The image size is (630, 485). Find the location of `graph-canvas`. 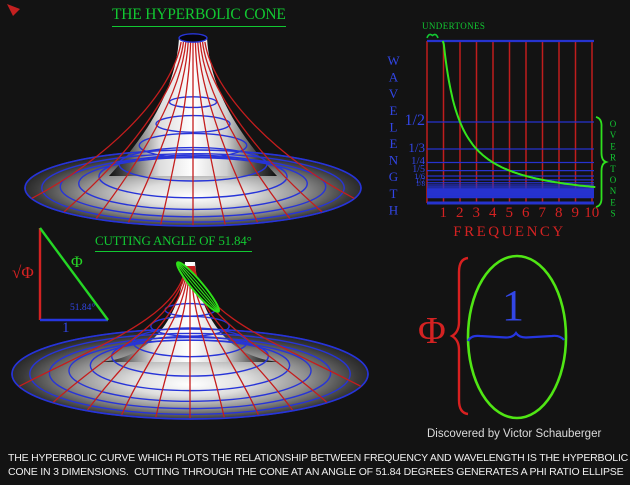

graph-canvas is located at coordinates (517, 120).